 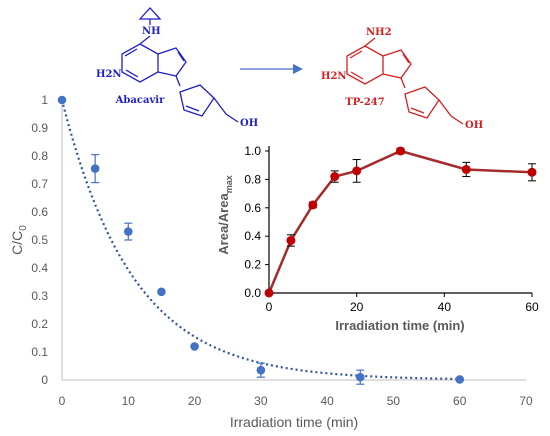 What do you see at coordinates (269, 307) in the screenshot?
I see `inset-x-tick-label: 0` at bounding box center [269, 307].